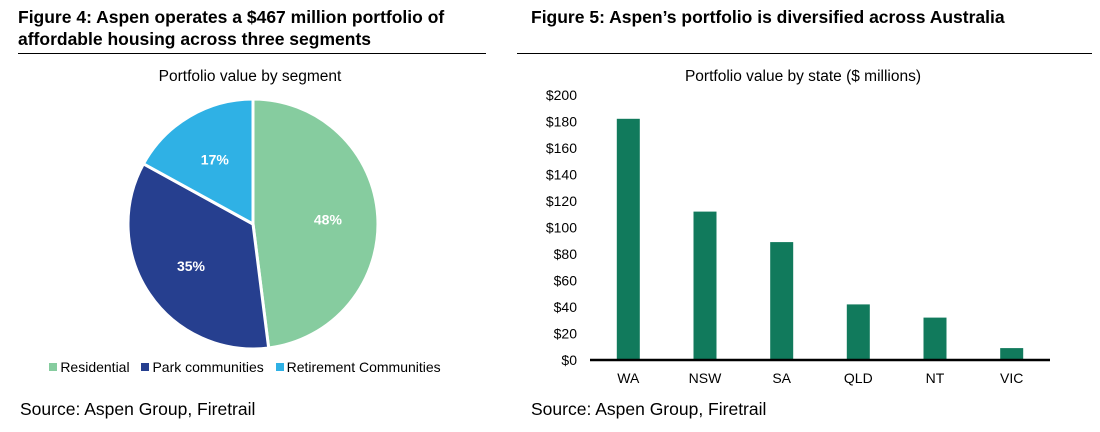 This screenshot has height=432, width=1100. I want to click on x-tick-label-vic: VIC, so click(1011, 378).